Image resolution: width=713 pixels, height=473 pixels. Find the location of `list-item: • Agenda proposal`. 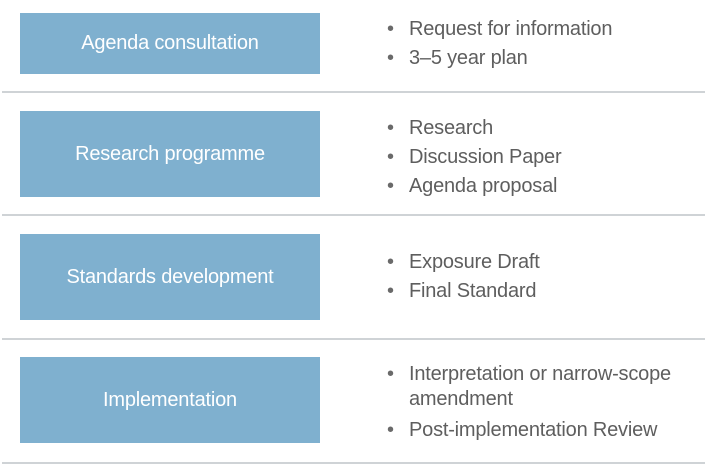

list-item: • Agenda proposal is located at coordinates (474, 186).